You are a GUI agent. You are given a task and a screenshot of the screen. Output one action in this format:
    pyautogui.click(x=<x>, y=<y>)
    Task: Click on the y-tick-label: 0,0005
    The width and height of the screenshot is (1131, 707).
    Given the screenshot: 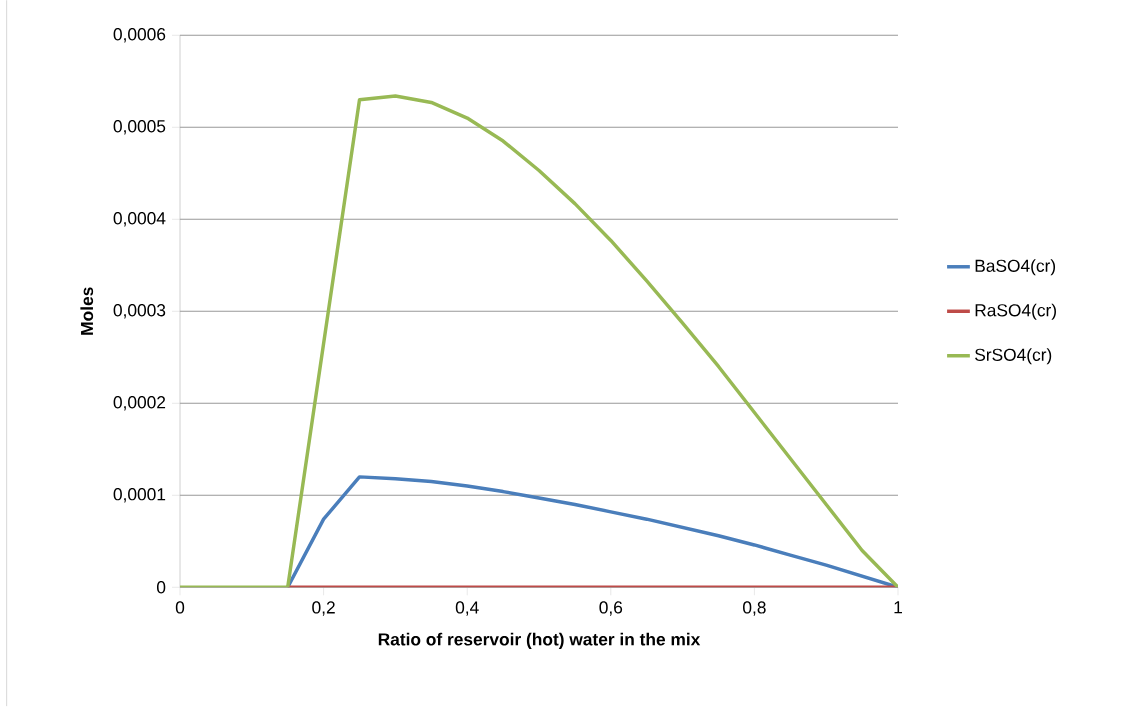 What is the action you would take?
    pyautogui.click(x=139, y=127)
    